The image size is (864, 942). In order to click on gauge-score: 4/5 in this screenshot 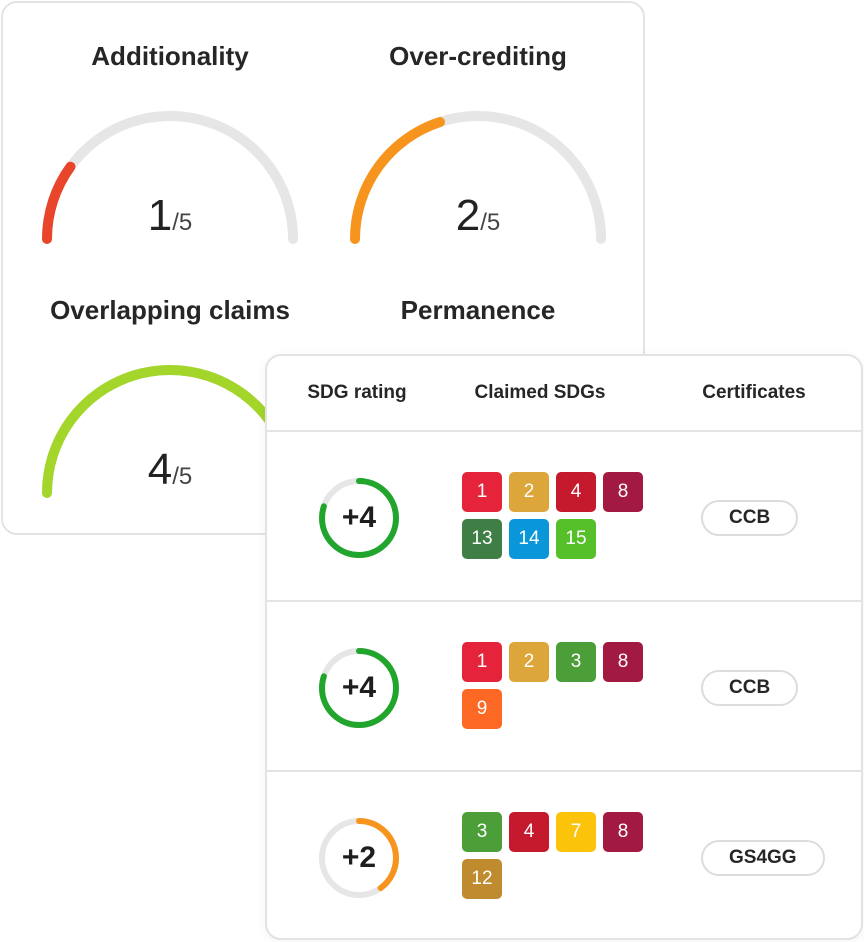, I will do `click(170, 469)`.